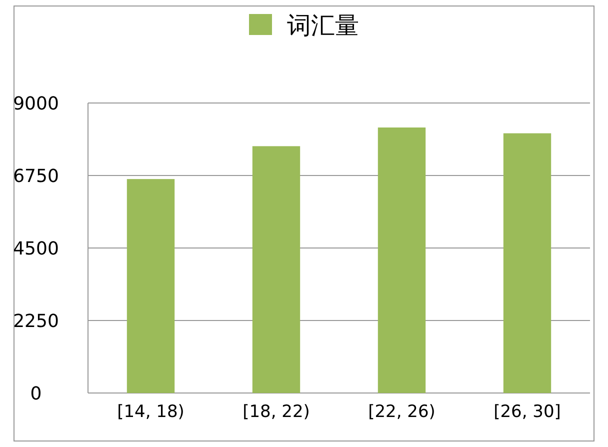 This screenshot has height=447, width=608. What do you see at coordinates (402, 412) in the screenshot?
I see `x-tick-label: [22, 26)` at bounding box center [402, 412].